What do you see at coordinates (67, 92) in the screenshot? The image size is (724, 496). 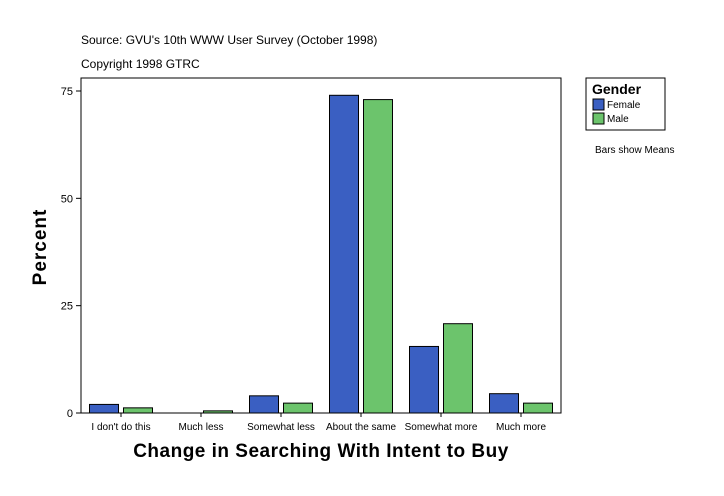 I see `y-tick-label: 75` at bounding box center [67, 92].